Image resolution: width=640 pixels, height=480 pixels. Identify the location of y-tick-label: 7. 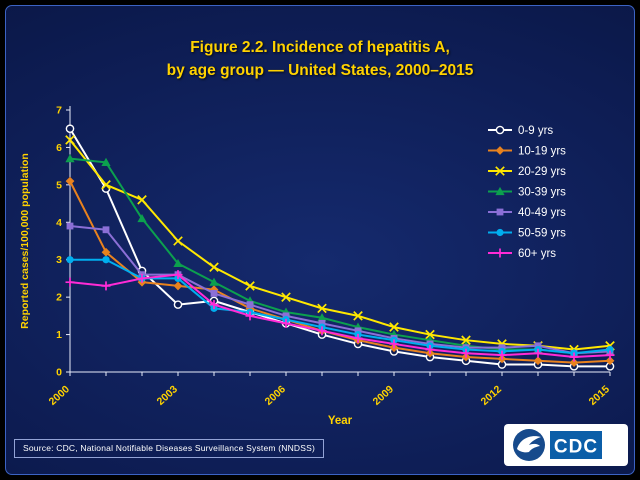
(59, 111).